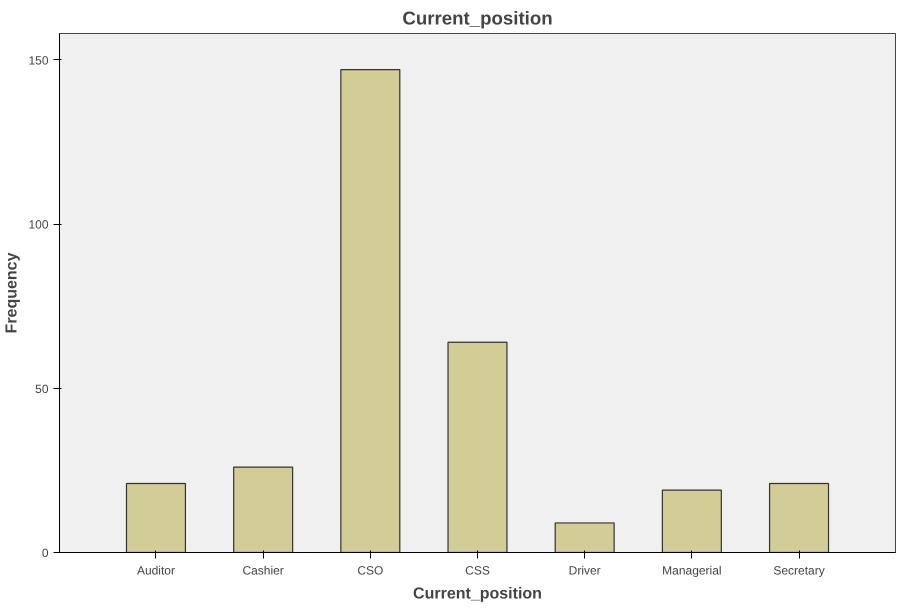  Describe the element at coordinates (477, 18) in the screenshot. I see `chart-title: Current_position` at that location.